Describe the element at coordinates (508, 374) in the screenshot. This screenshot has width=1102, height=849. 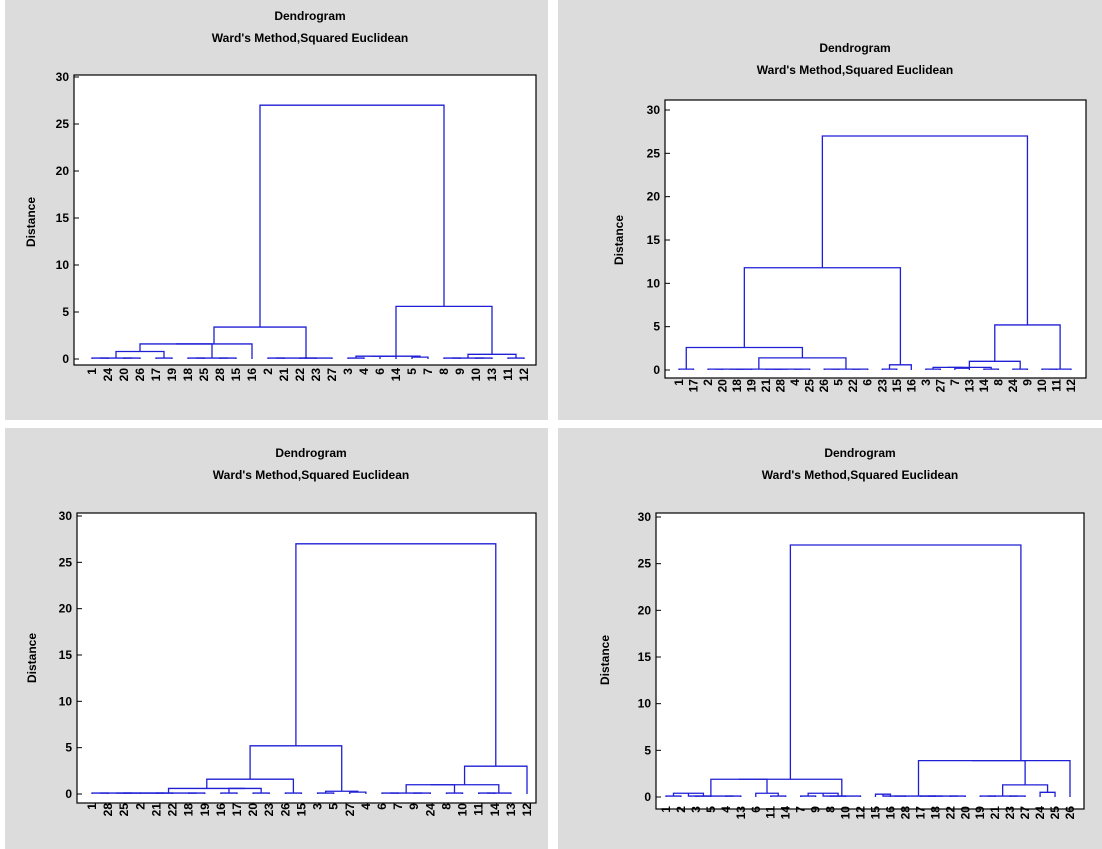
I see `x-leaf-label: 11` at that location.